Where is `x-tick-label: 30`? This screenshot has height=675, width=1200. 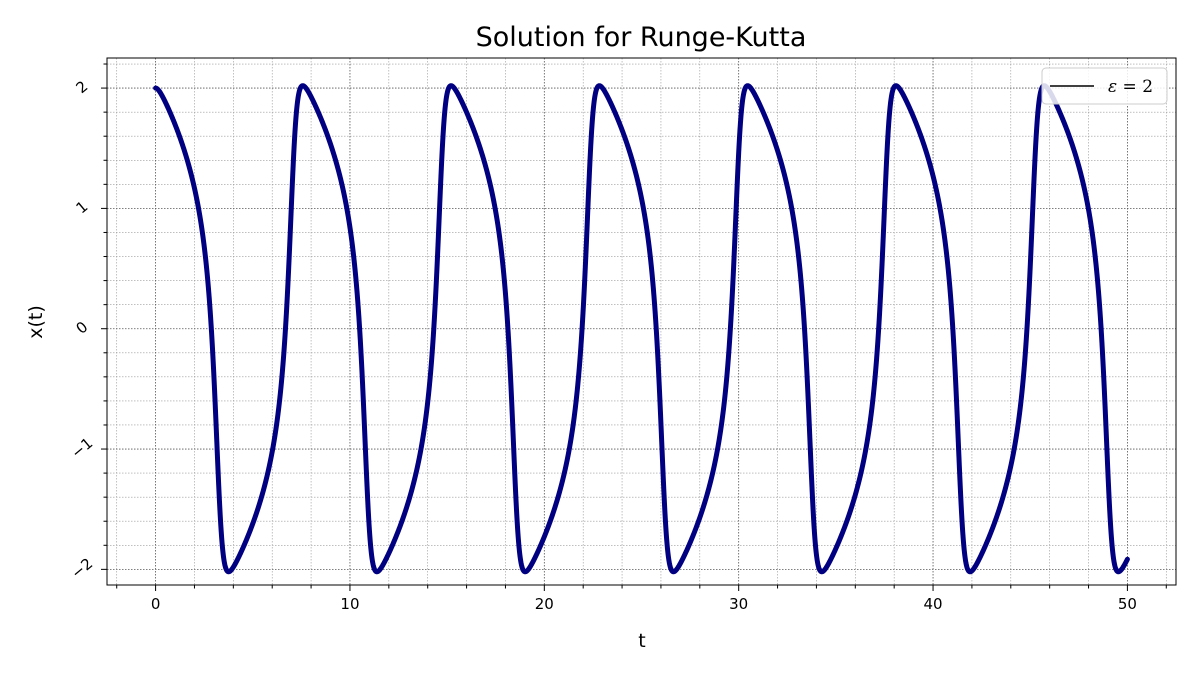
x-tick-label: 30 is located at coordinates (738, 604).